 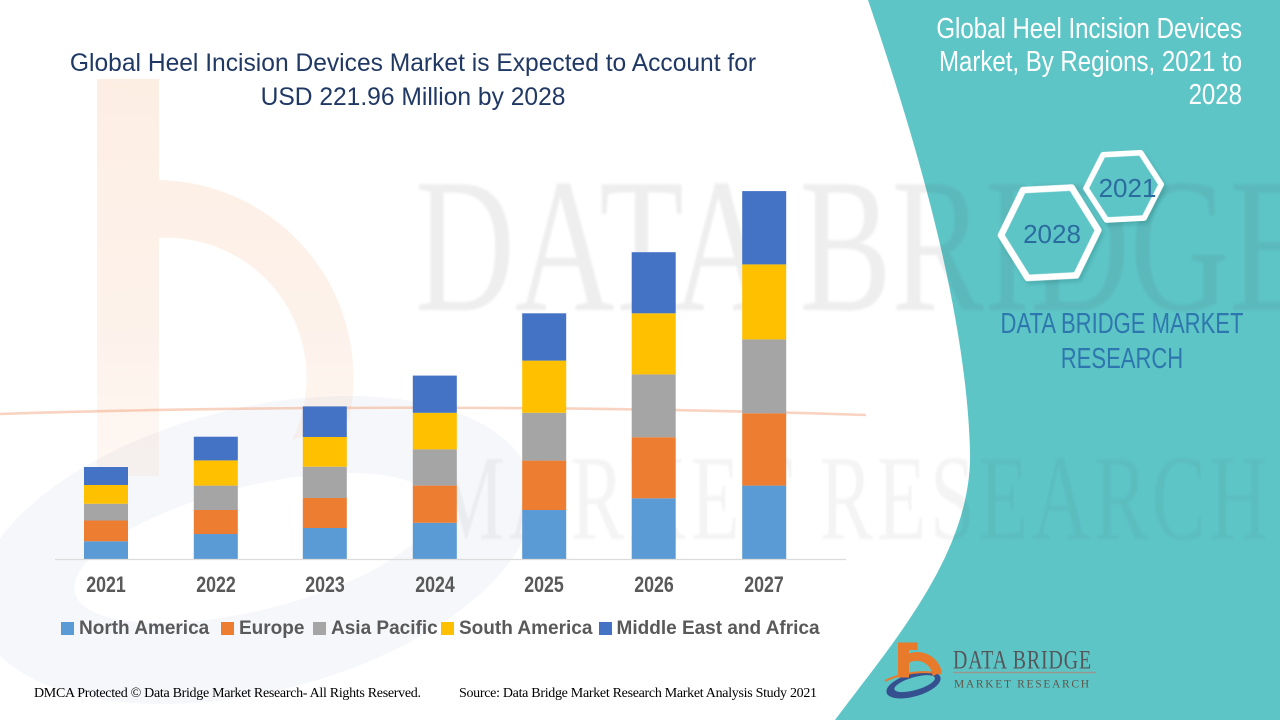 I want to click on svg-text: DATA BRIDGE, so click(x=1022, y=660).